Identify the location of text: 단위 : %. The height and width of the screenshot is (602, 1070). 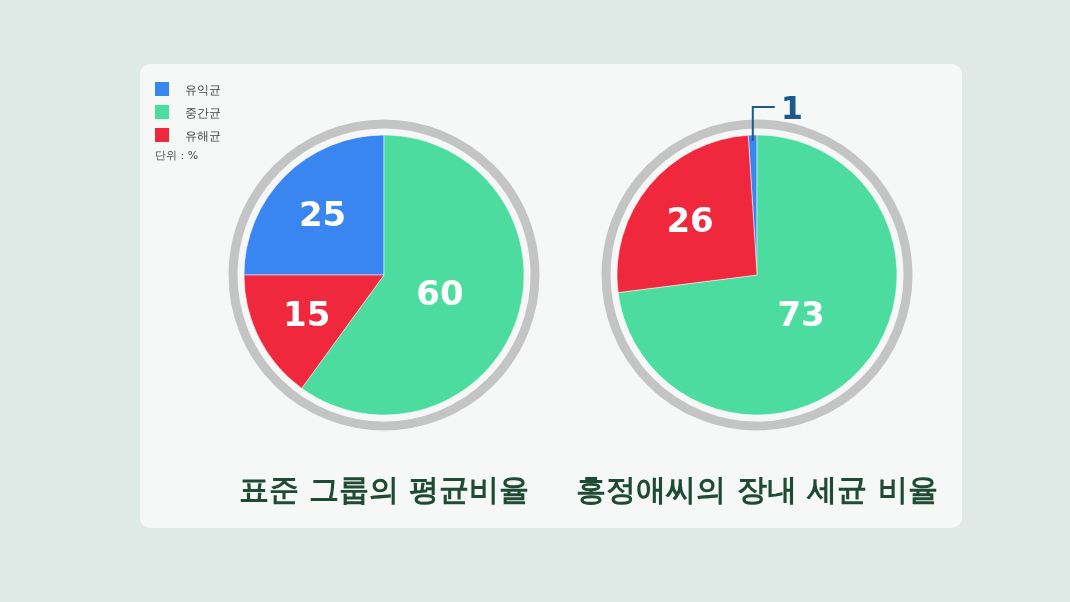
(177, 155).